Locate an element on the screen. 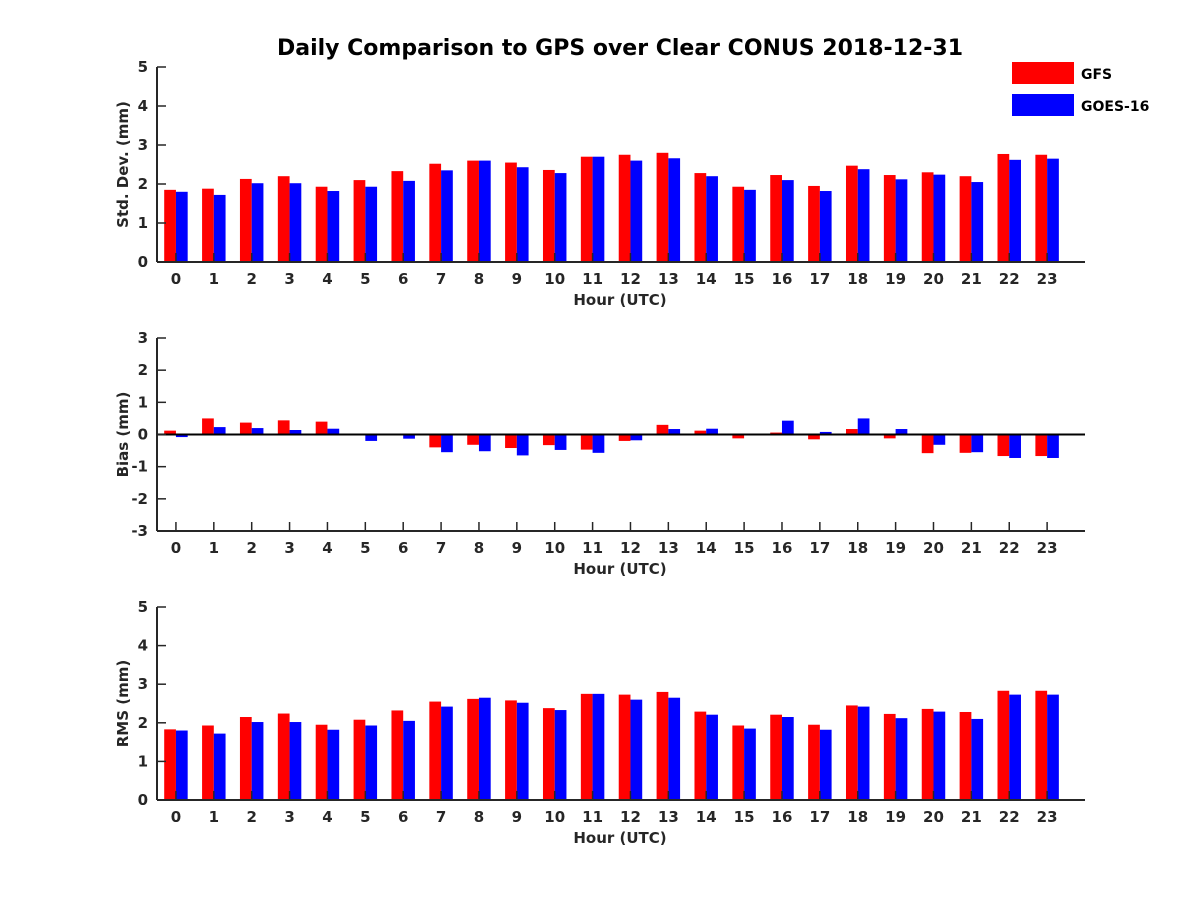 Image resolution: width=1200 pixels, height=900 pixels. legend-swatch-goes16 is located at coordinates (1043, 105).